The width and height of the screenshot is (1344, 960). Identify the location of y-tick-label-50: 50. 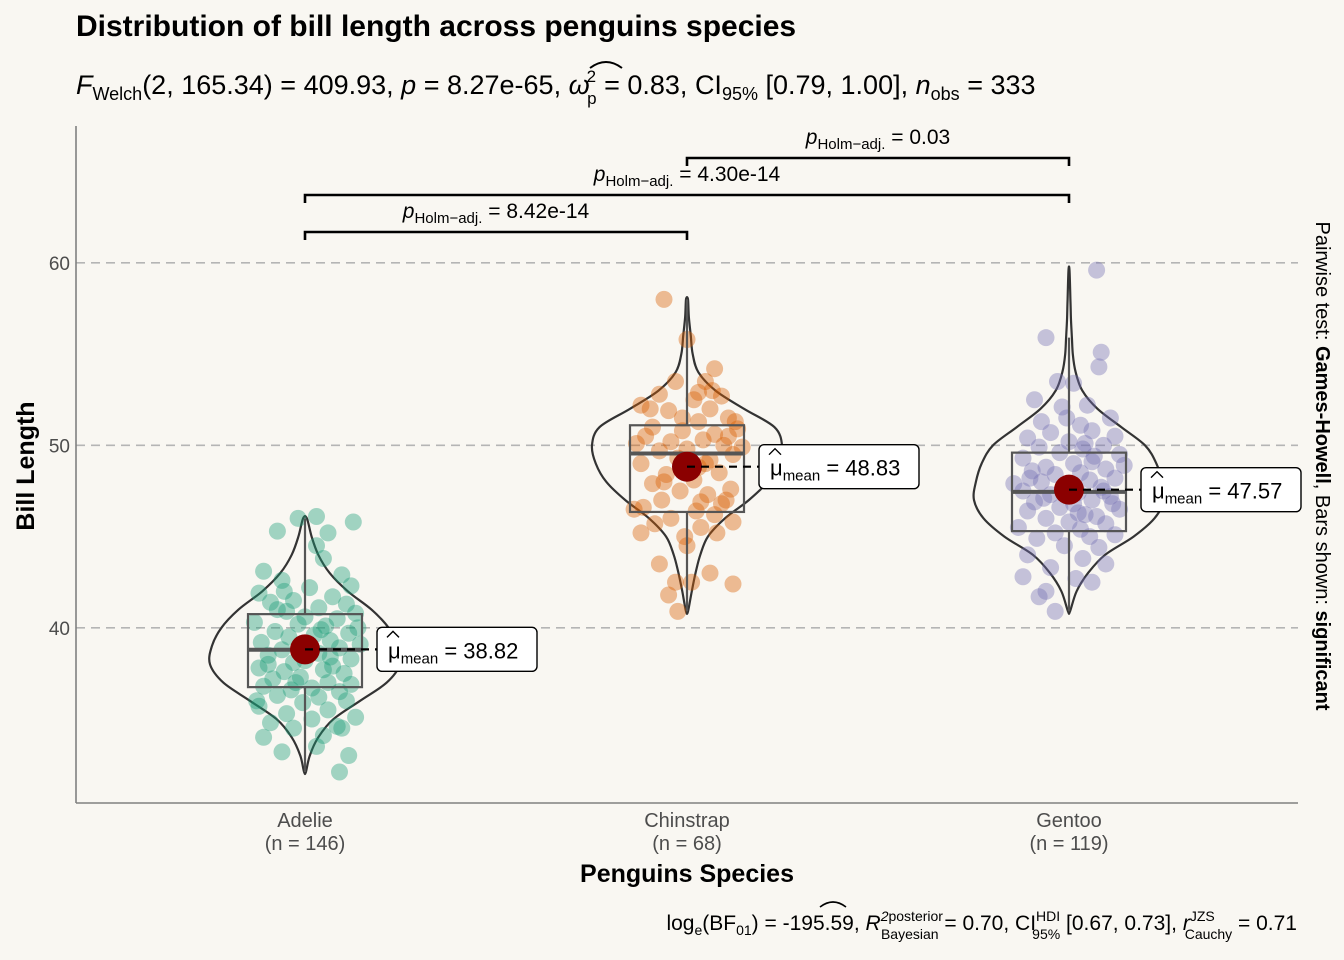
(59, 446).